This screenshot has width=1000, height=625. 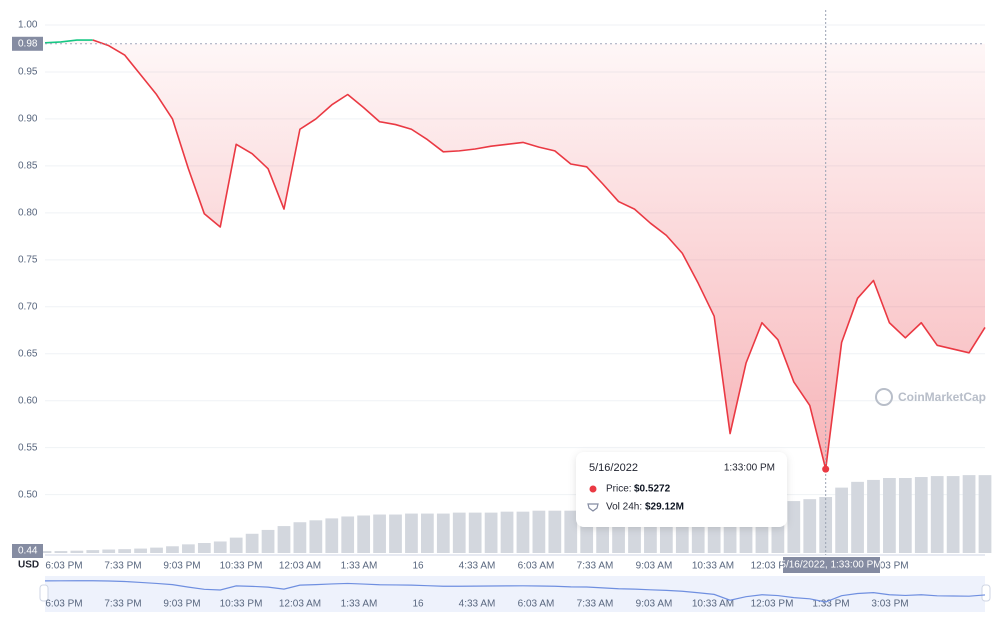 I want to click on navigator-x-label: 7:33 AM, so click(x=595, y=604).